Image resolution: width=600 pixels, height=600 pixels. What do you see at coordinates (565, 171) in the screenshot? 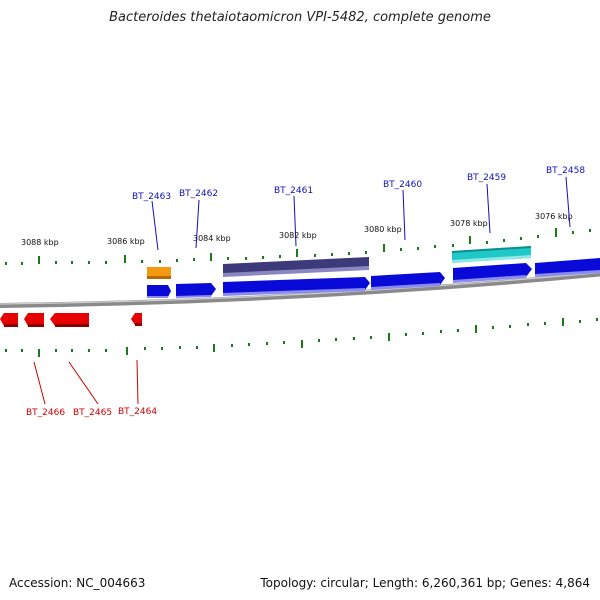
I see `gene-label-bt-2458: BT_2458` at bounding box center [565, 171].